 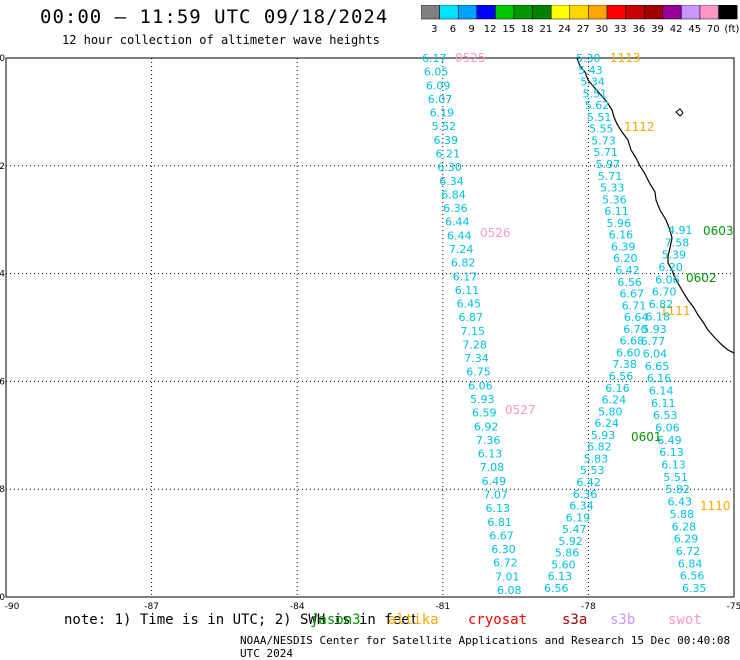 What do you see at coordinates (507, 576) in the screenshot?
I see `swh-value: 7.01` at bounding box center [507, 576].